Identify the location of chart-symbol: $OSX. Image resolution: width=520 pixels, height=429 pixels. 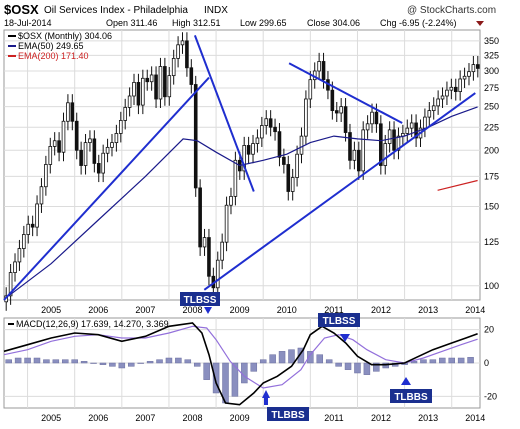
(21, 9).